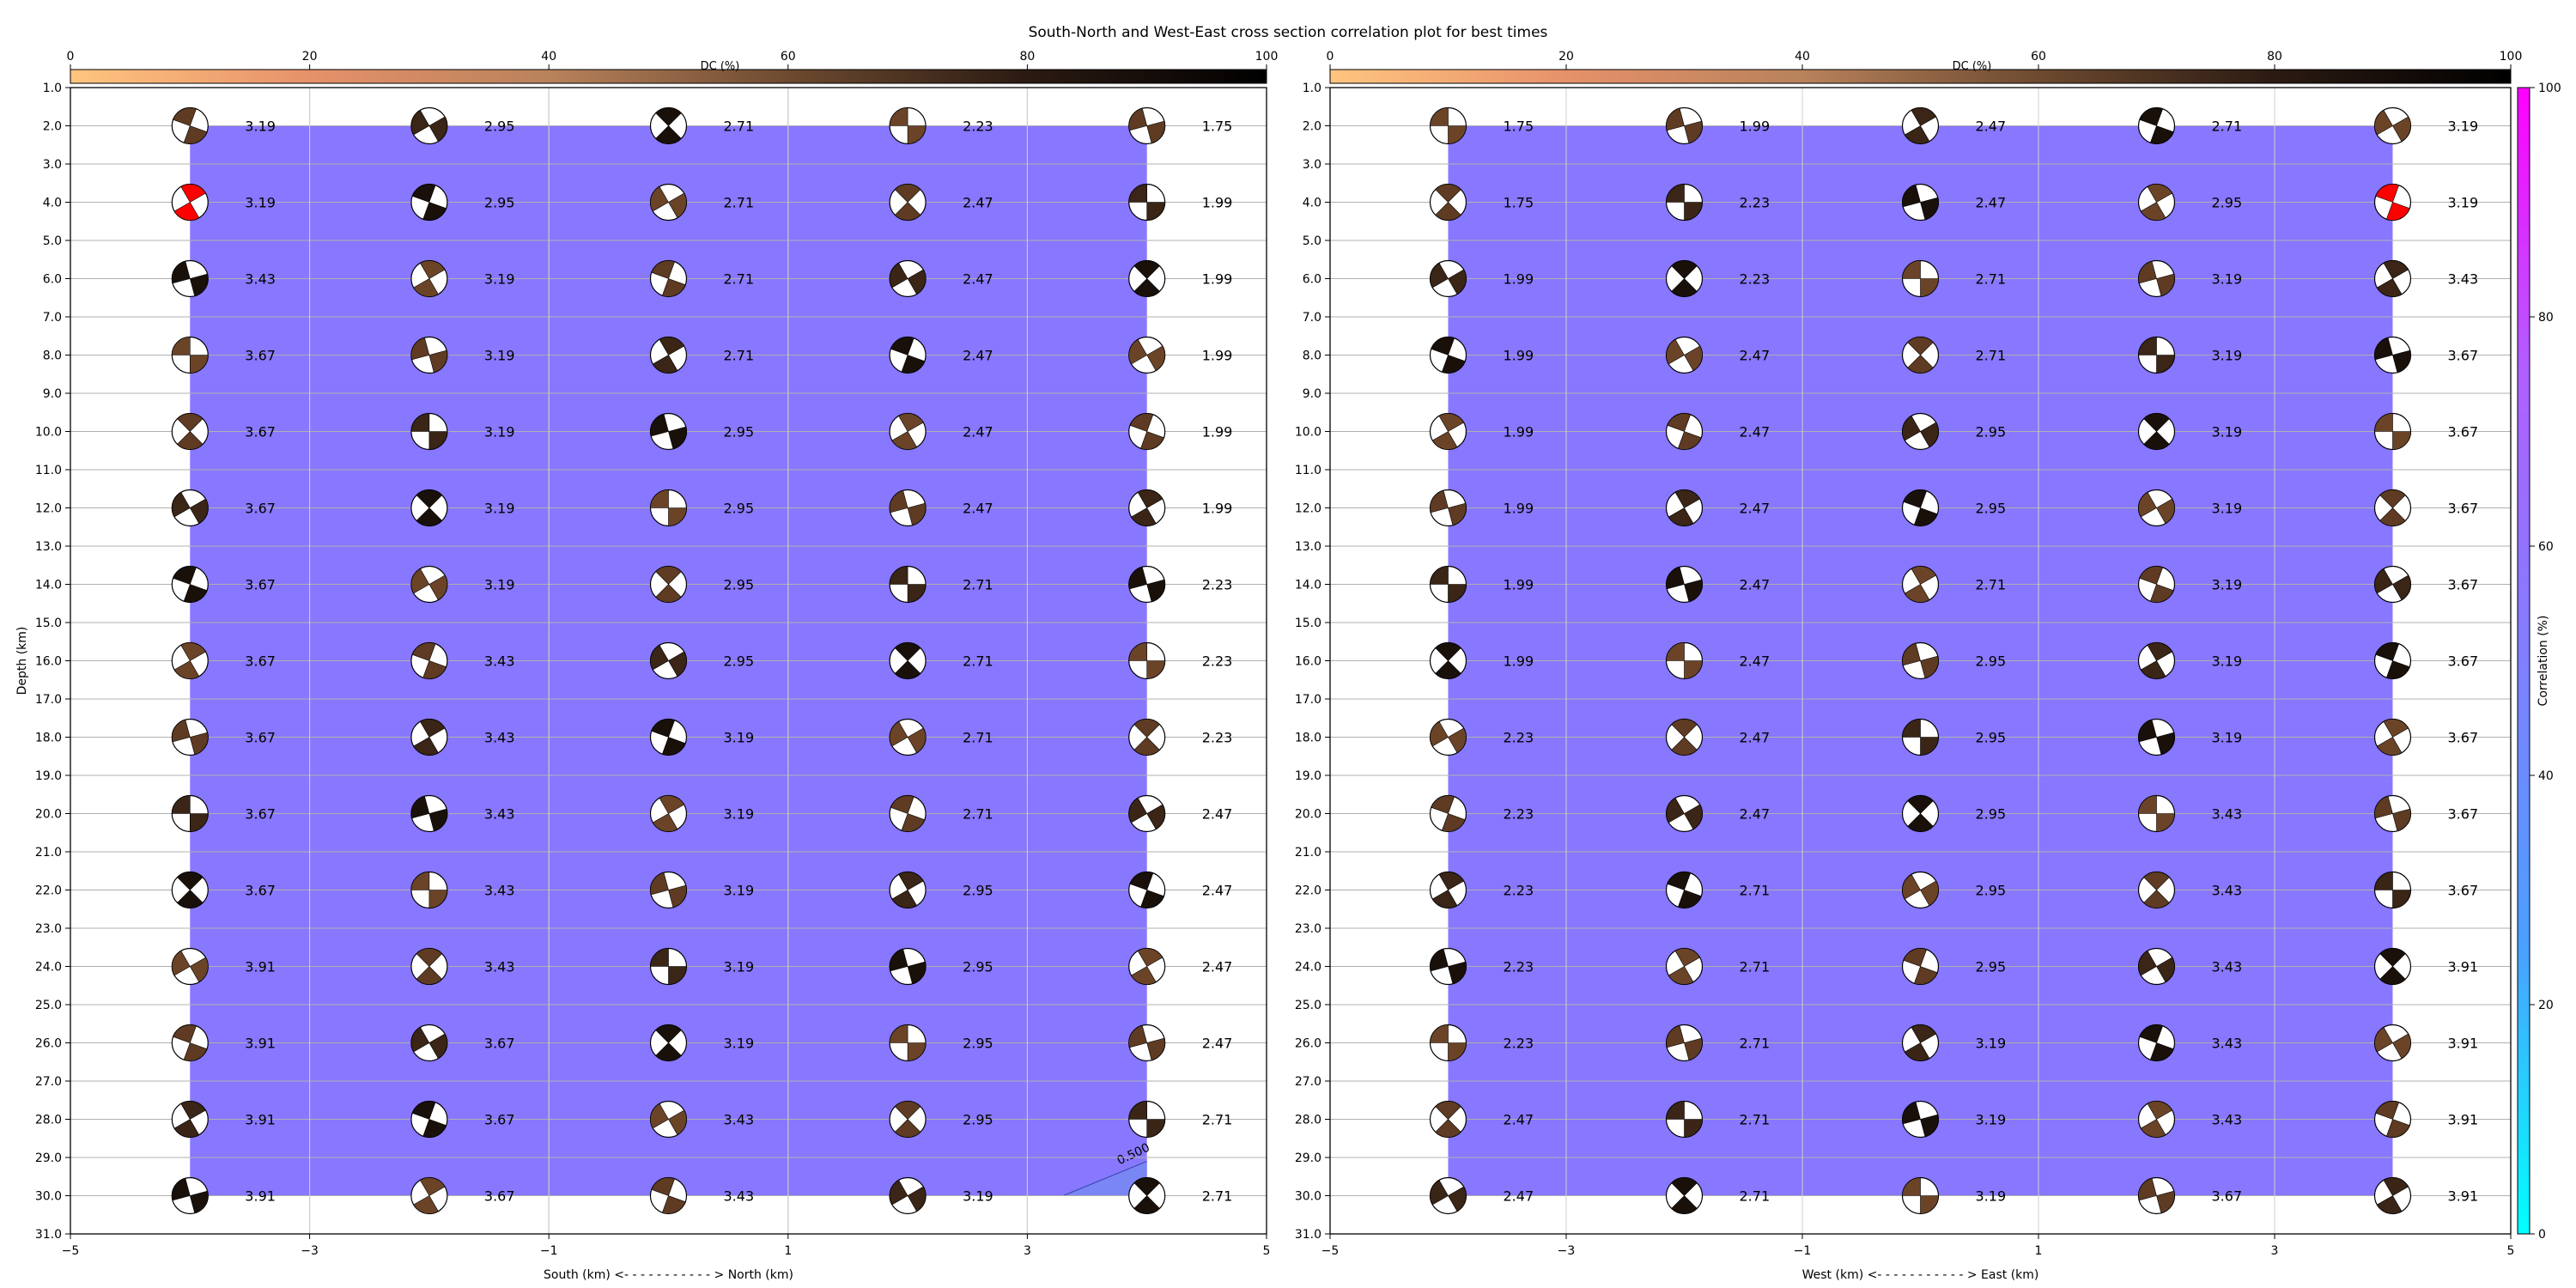  I want to click on y-tick-label: 22.0, so click(1308, 891).